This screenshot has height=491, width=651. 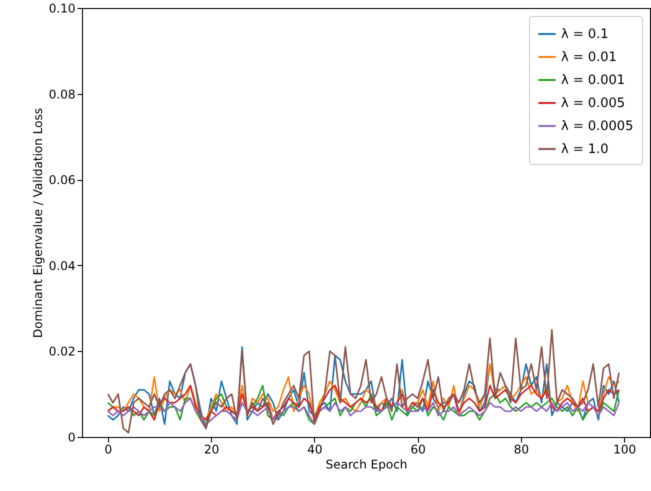 What do you see at coordinates (62, 9) in the screenshot?
I see `y-tick-label: 0.10` at bounding box center [62, 9].